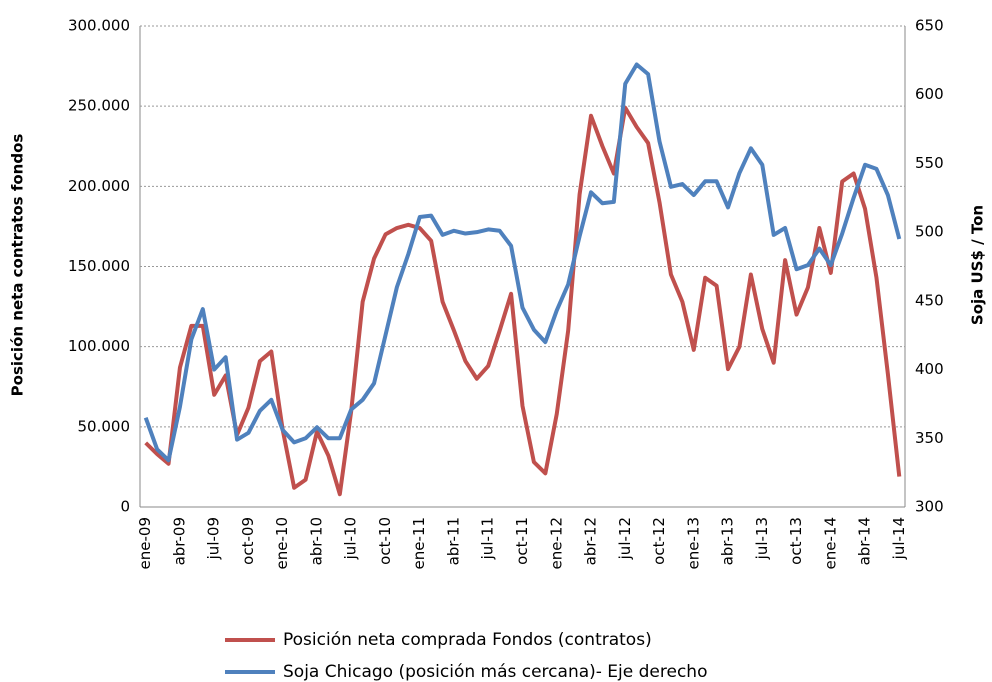 The image size is (992, 682). Describe the element at coordinates (214, 538) in the screenshot. I see `x-tick-label: jul-09` at that location.